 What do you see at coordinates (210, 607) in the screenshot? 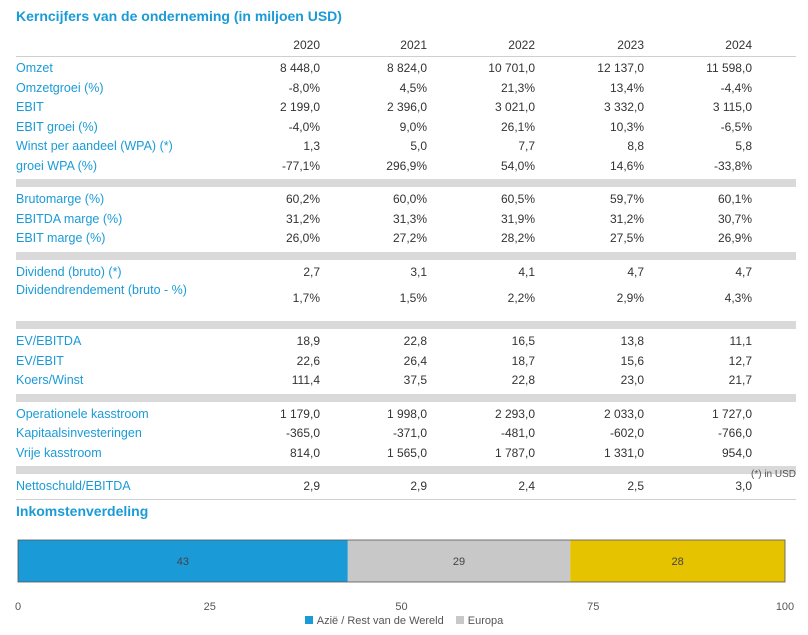
I see `x-tick-label: 25` at bounding box center [210, 607].